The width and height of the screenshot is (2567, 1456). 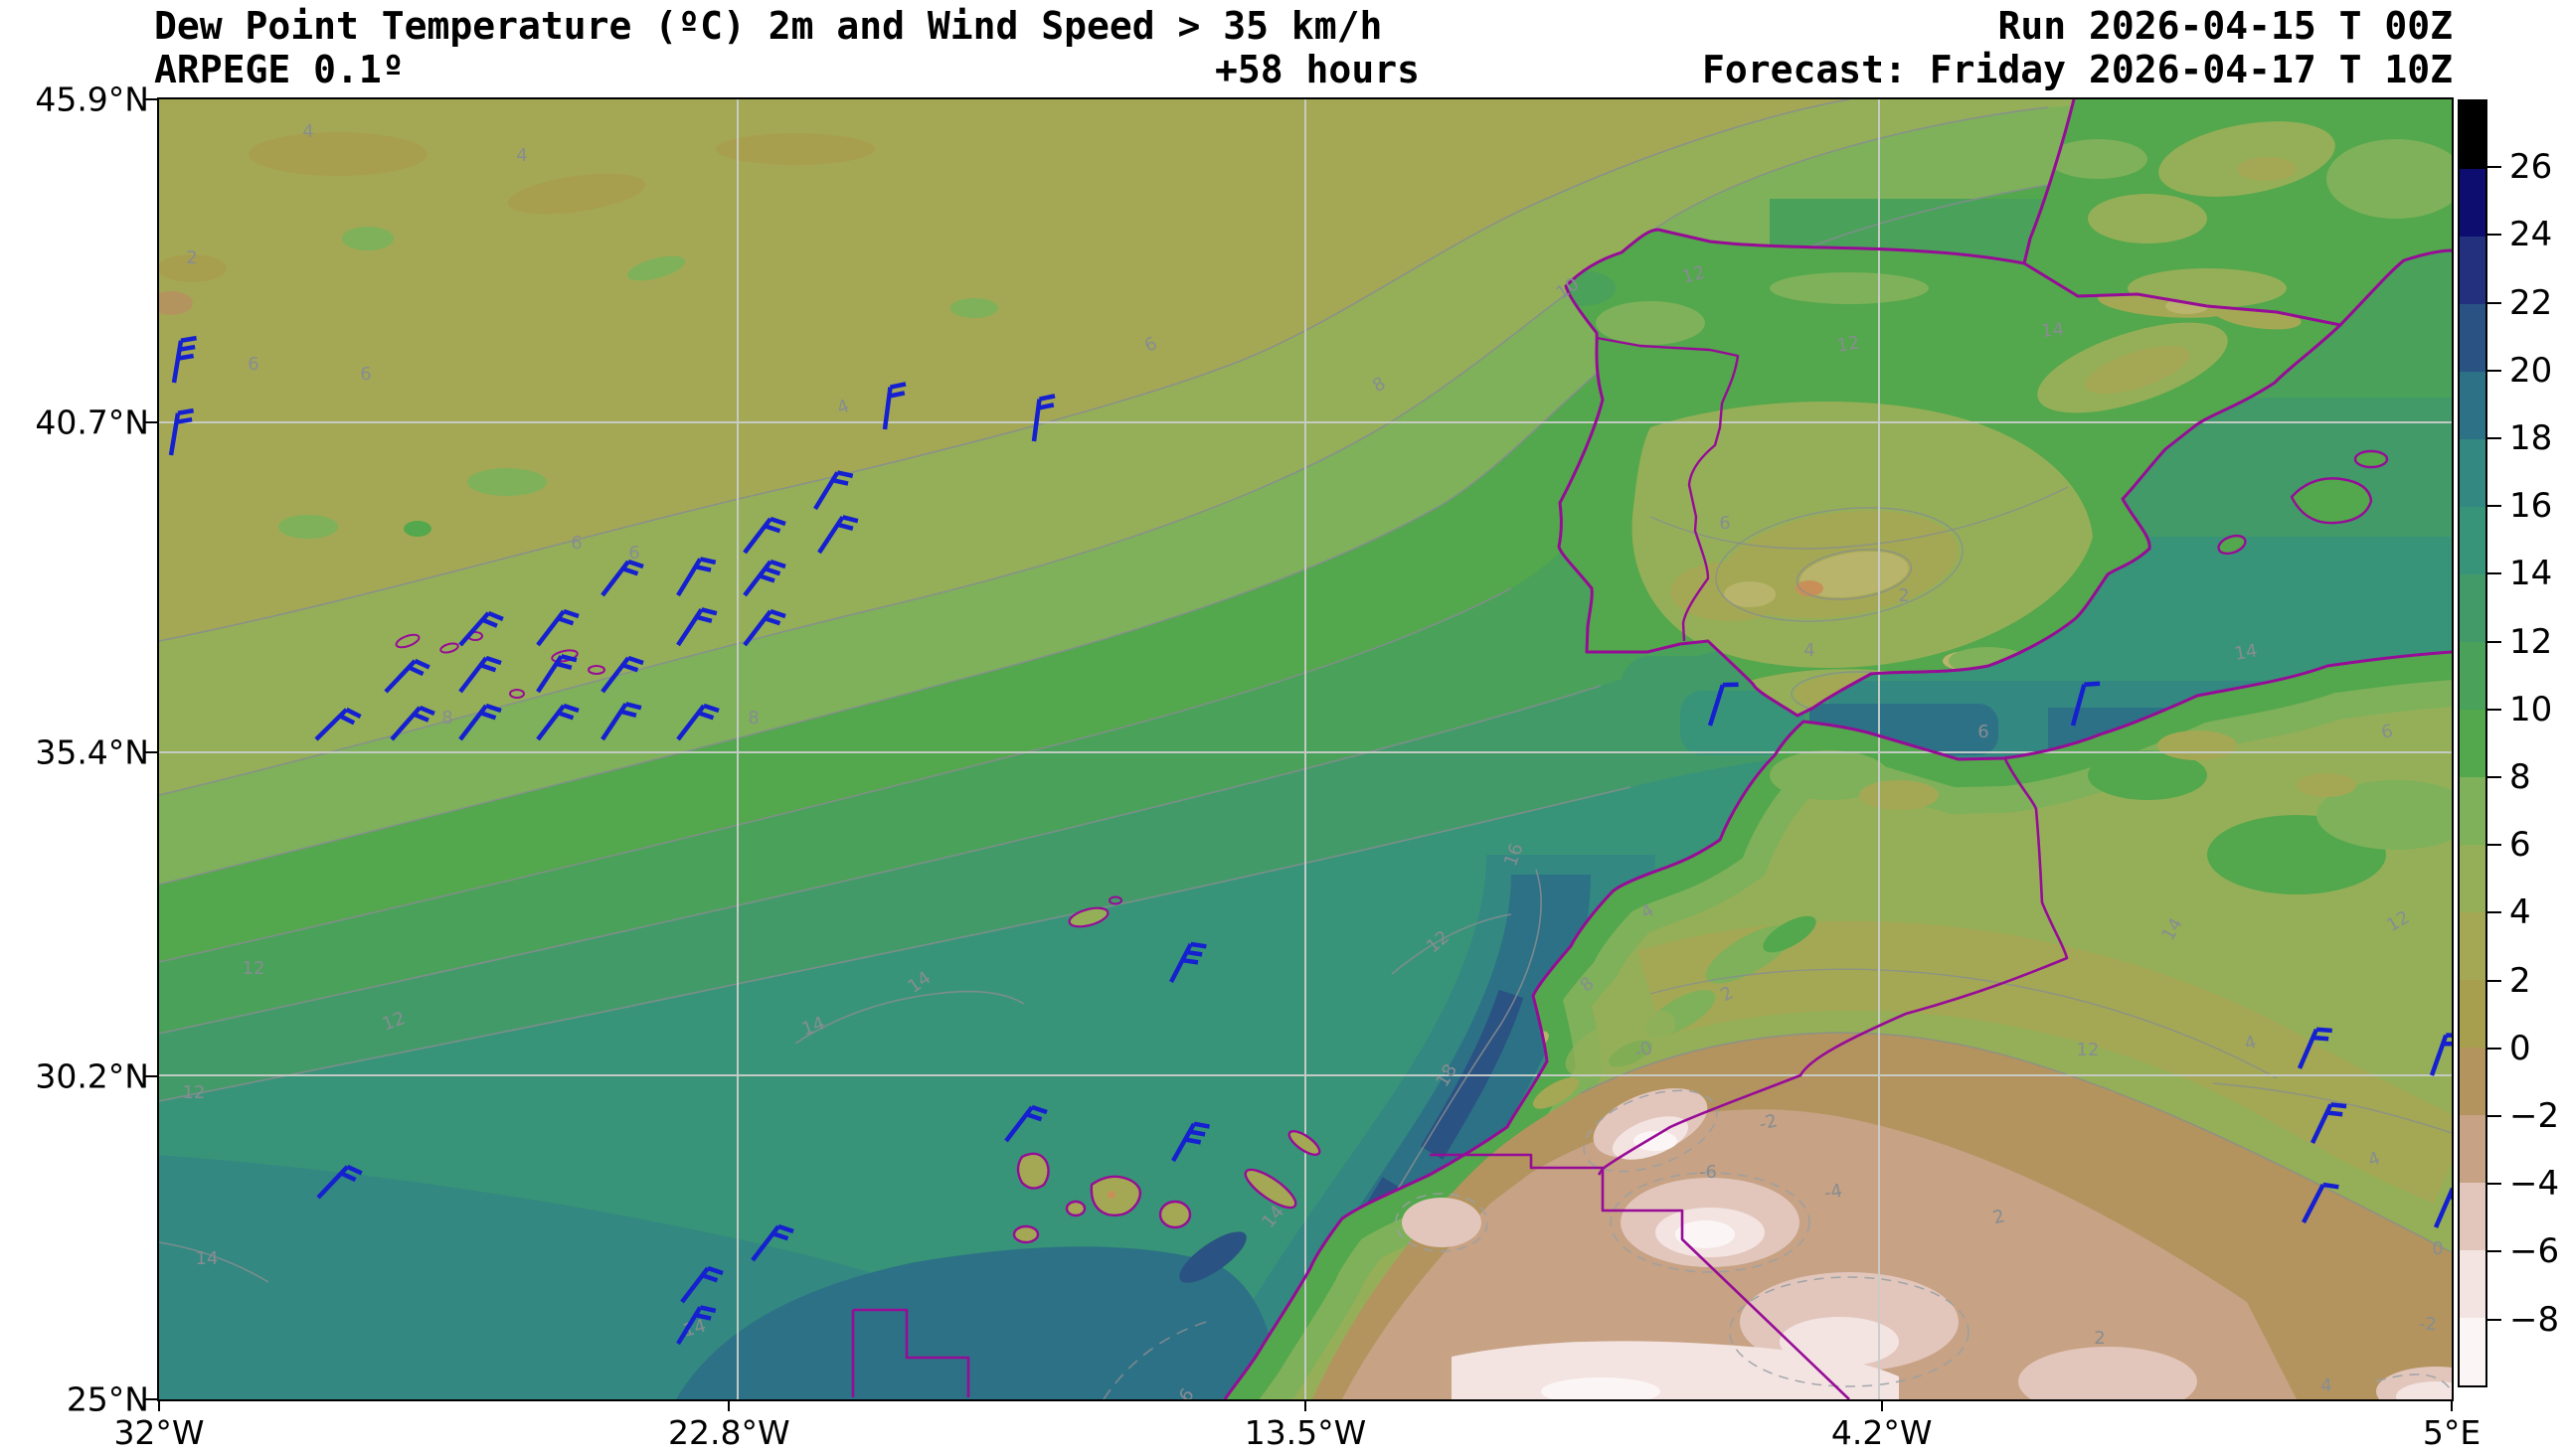 What do you see at coordinates (2520, 912) in the screenshot?
I see `colorbar-tick-label: 4` at bounding box center [2520, 912].